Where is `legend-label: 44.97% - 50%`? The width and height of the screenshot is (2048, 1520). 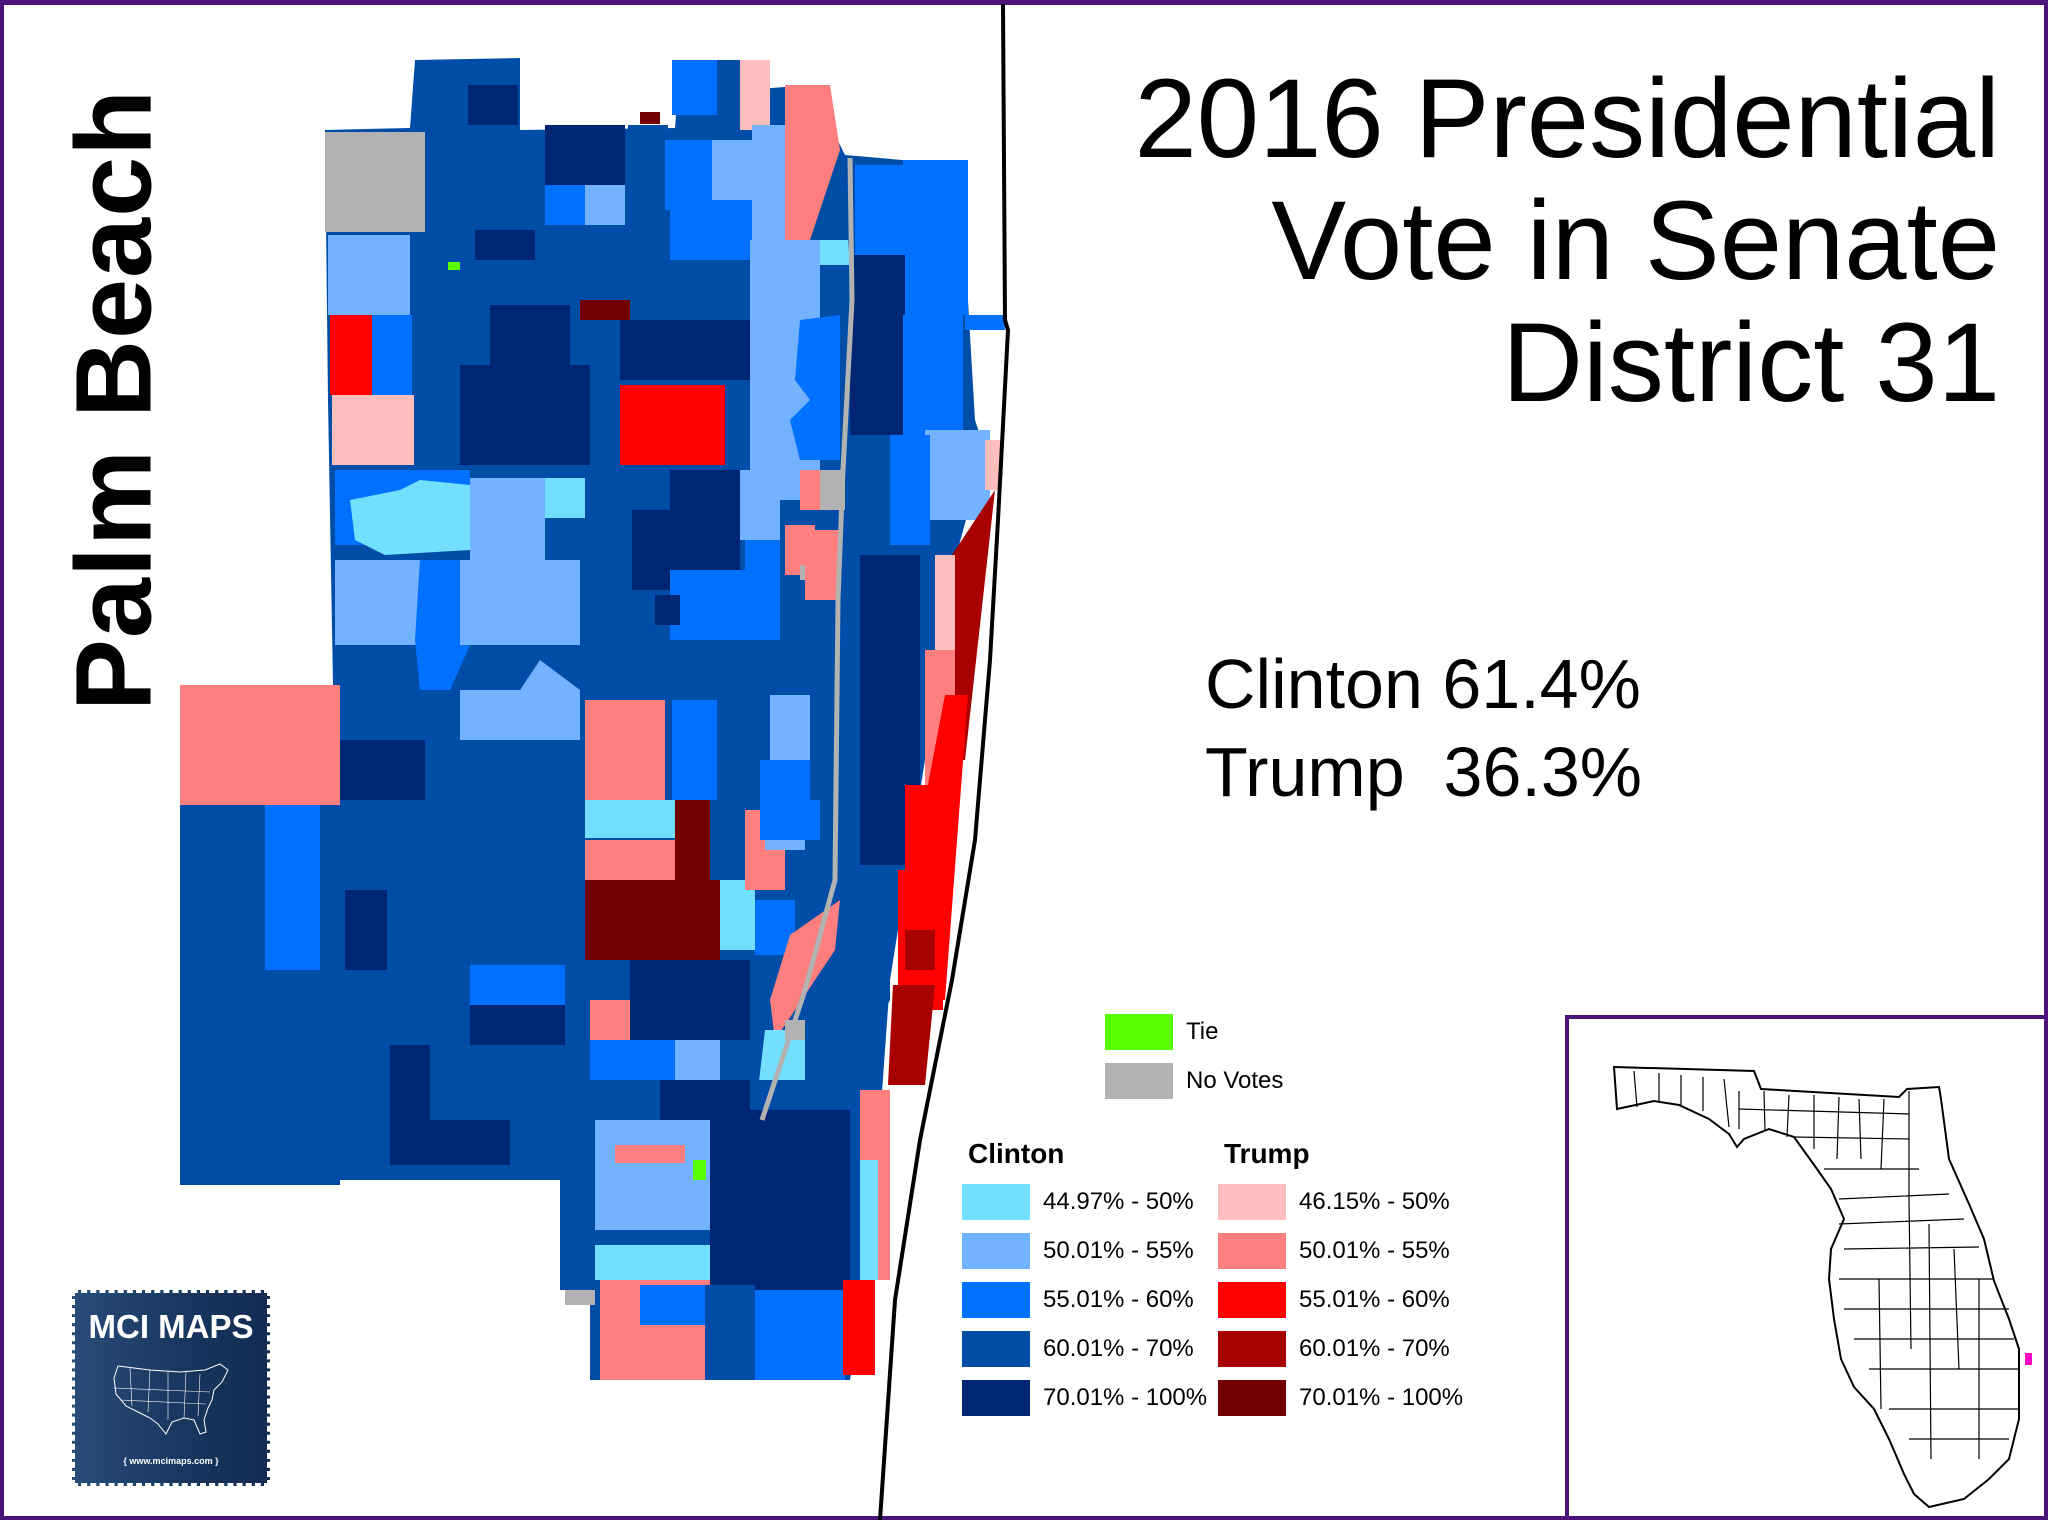
legend-label: 44.97% - 50% is located at coordinates (1118, 1201).